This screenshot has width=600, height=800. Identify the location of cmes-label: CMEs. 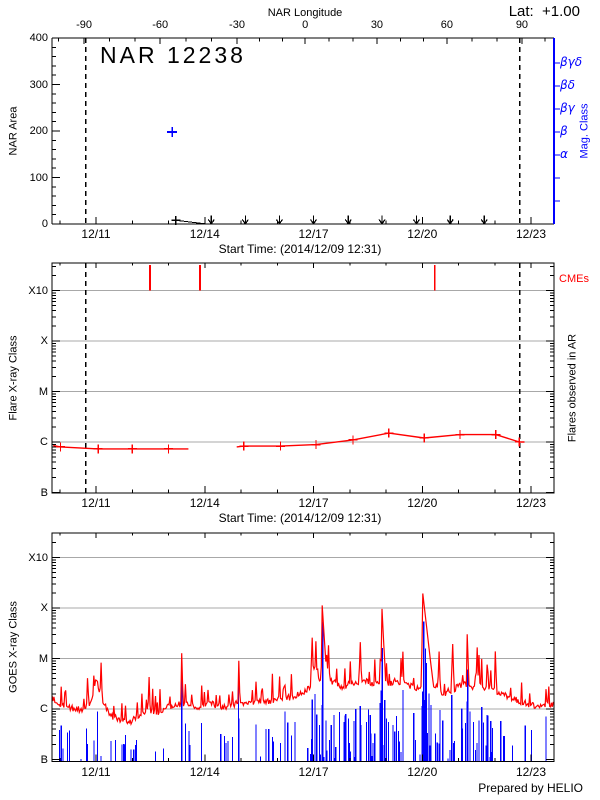
(574, 279).